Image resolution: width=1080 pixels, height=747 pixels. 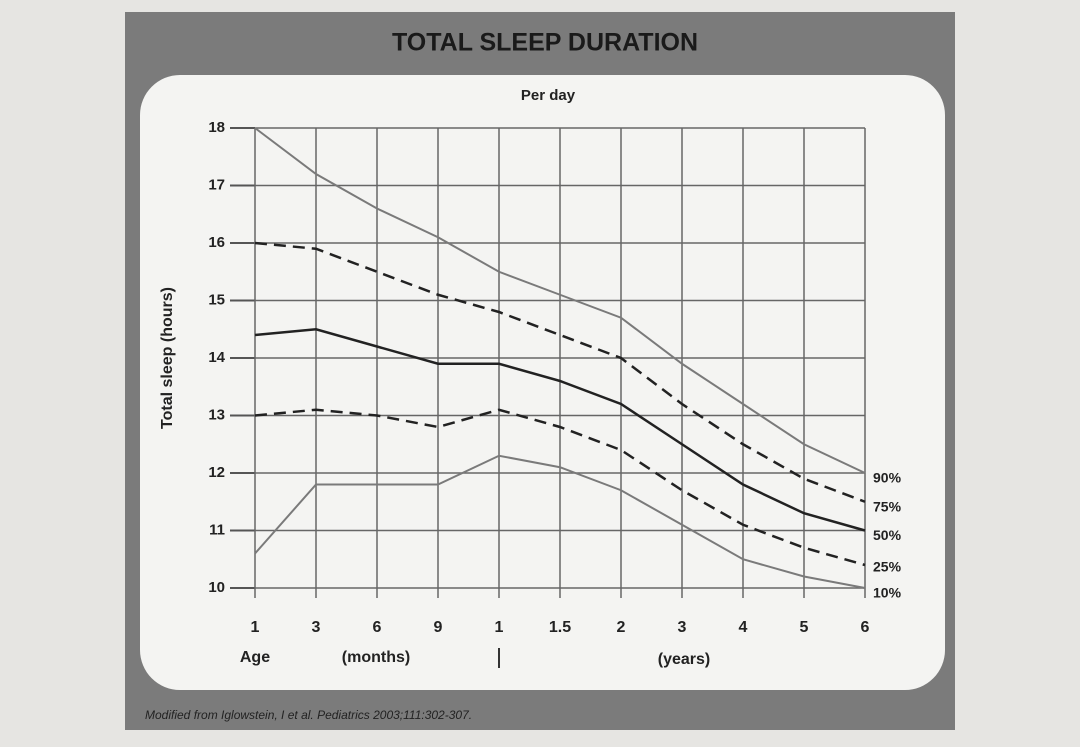 What do you see at coordinates (216, 587) in the screenshot?
I see `y-tick-label: 10` at bounding box center [216, 587].